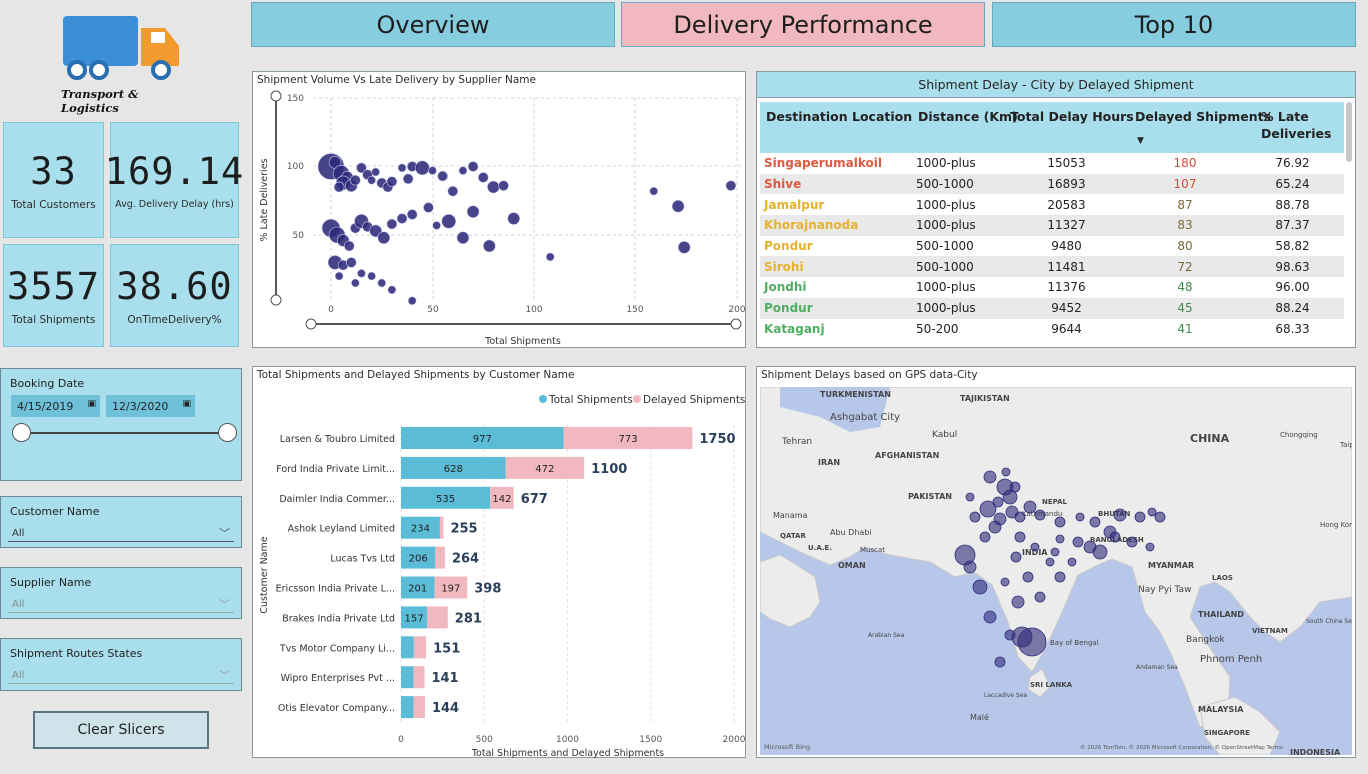 This screenshot has height=774, width=1368. Describe the element at coordinates (433, 24) in the screenshot. I see `tab-overview: Overview` at that location.